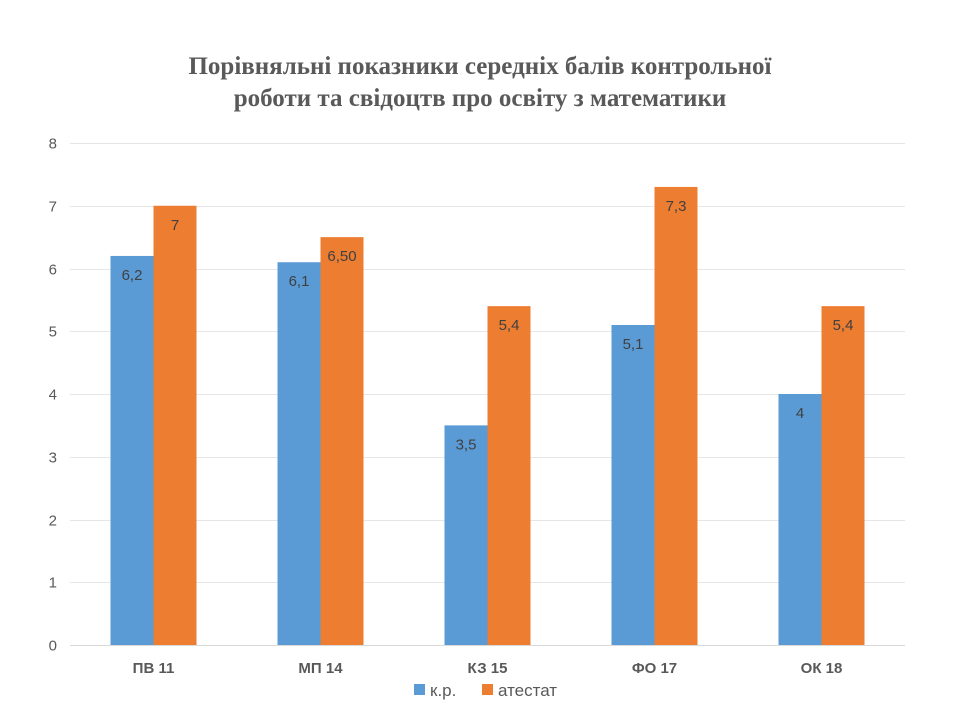 This screenshot has width=960, height=720. What do you see at coordinates (53, 144) in the screenshot?
I see `y-tick-label: 8` at bounding box center [53, 144].